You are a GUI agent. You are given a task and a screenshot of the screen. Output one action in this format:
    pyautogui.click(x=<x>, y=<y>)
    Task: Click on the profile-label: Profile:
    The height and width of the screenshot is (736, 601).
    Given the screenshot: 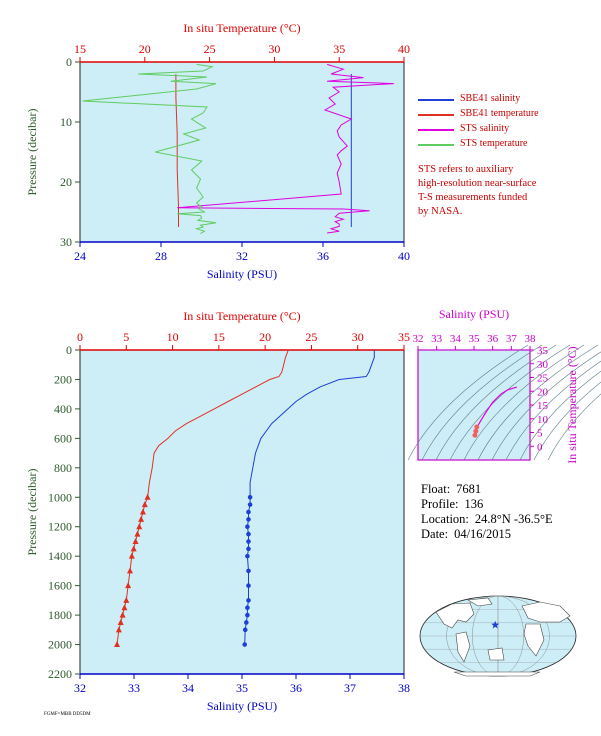 What is the action you would take?
    pyautogui.click(x=440, y=504)
    